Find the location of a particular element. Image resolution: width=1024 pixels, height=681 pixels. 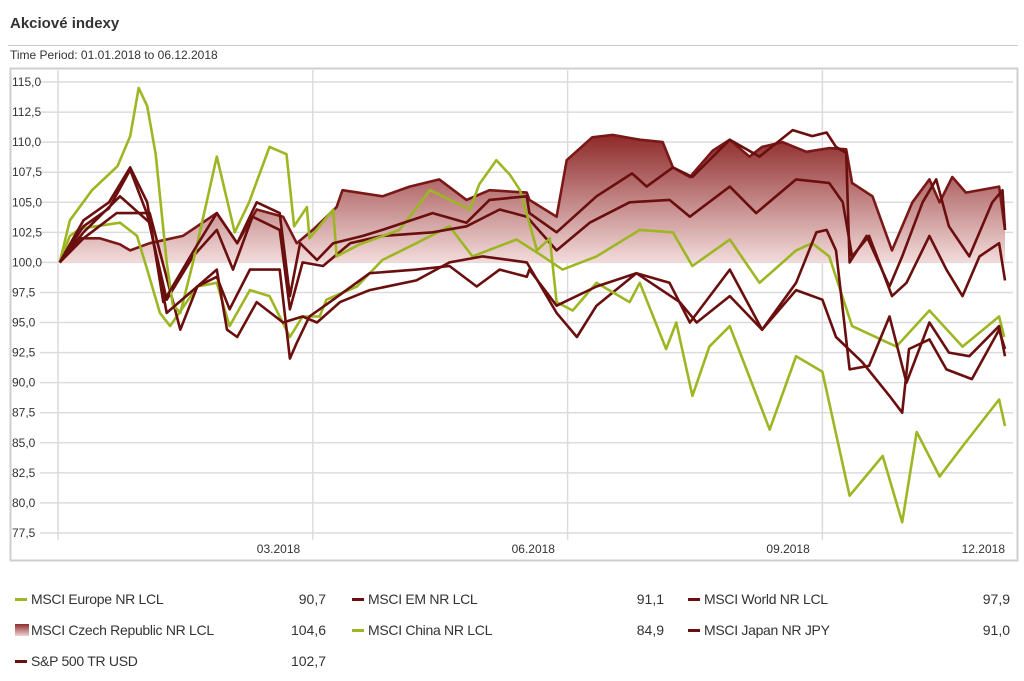

legend-item: MSCI Czech Republic NR LCL 104,6 is located at coordinates (170, 630).